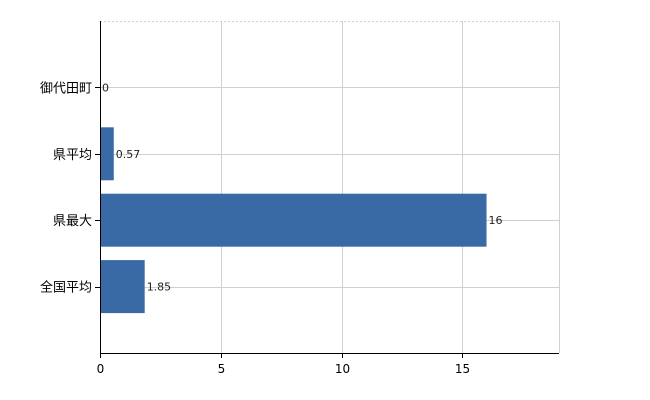 The height and width of the screenshot is (400, 650). I want to click on value-label: 16, so click(496, 220).